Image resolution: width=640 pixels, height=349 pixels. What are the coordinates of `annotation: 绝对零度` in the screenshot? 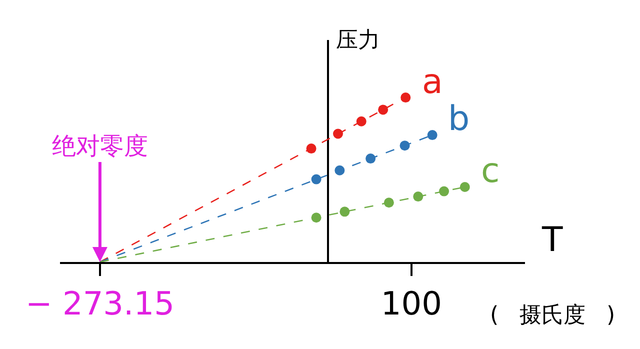 It's located at (100, 146).